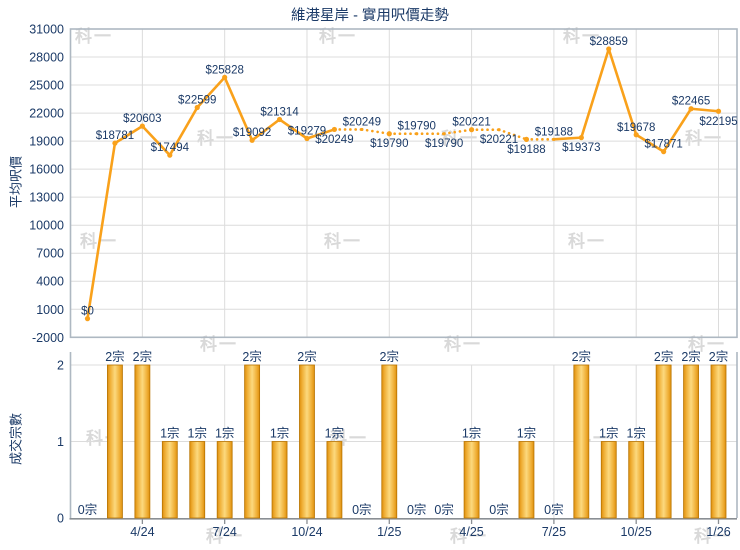  What do you see at coordinates (46, 58) in the screenshot?
I see `y-tick-label: 28000` at bounding box center [46, 58].